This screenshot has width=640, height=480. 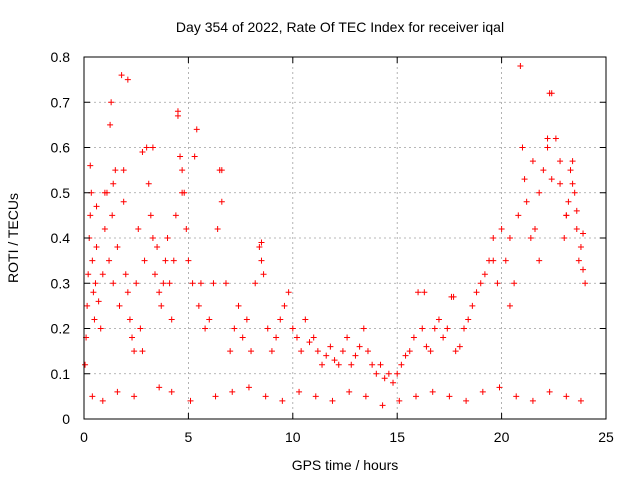 I want to click on y-tick-label: 0.3, so click(x=61, y=283).